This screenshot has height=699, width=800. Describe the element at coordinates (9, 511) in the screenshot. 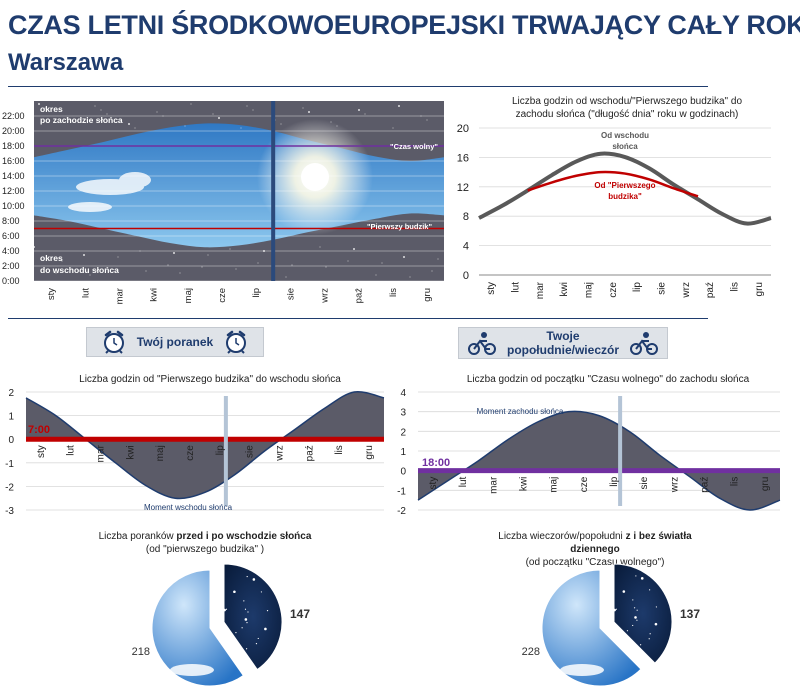

I see `y-tick-label: -3` at that location.